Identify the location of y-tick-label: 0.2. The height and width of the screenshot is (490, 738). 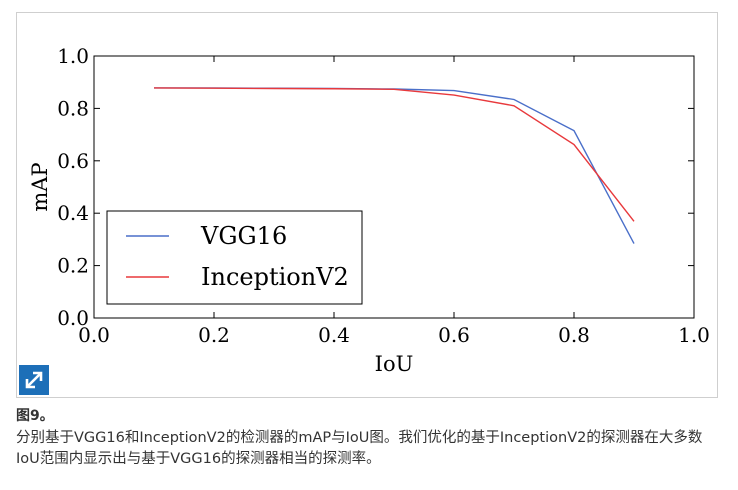
(73, 266).